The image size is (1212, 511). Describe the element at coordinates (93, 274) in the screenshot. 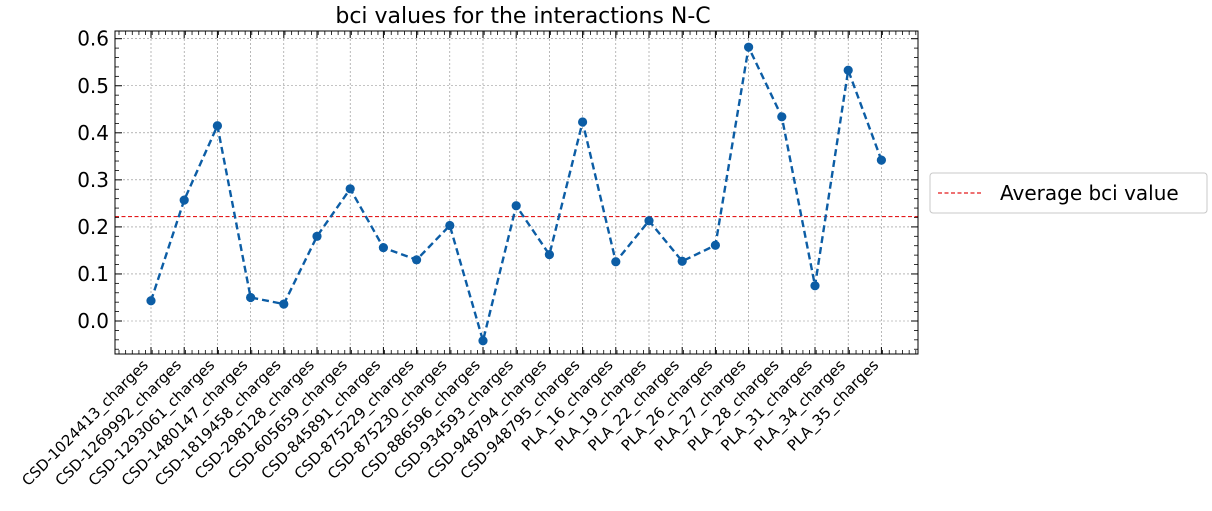

I see `y-tick-label: 0.1` at that location.